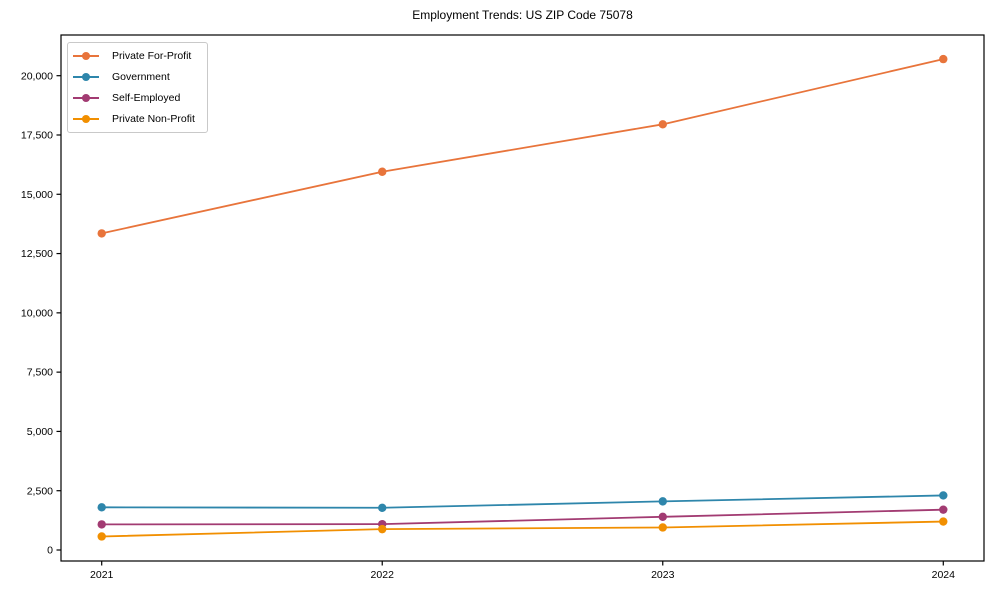 This screenshot has height=600, width=1000. What do you see at coordinates (101, 524) in the screenshot?
I see `data-point-self-employed-2021` at bounding box center [101, 524].